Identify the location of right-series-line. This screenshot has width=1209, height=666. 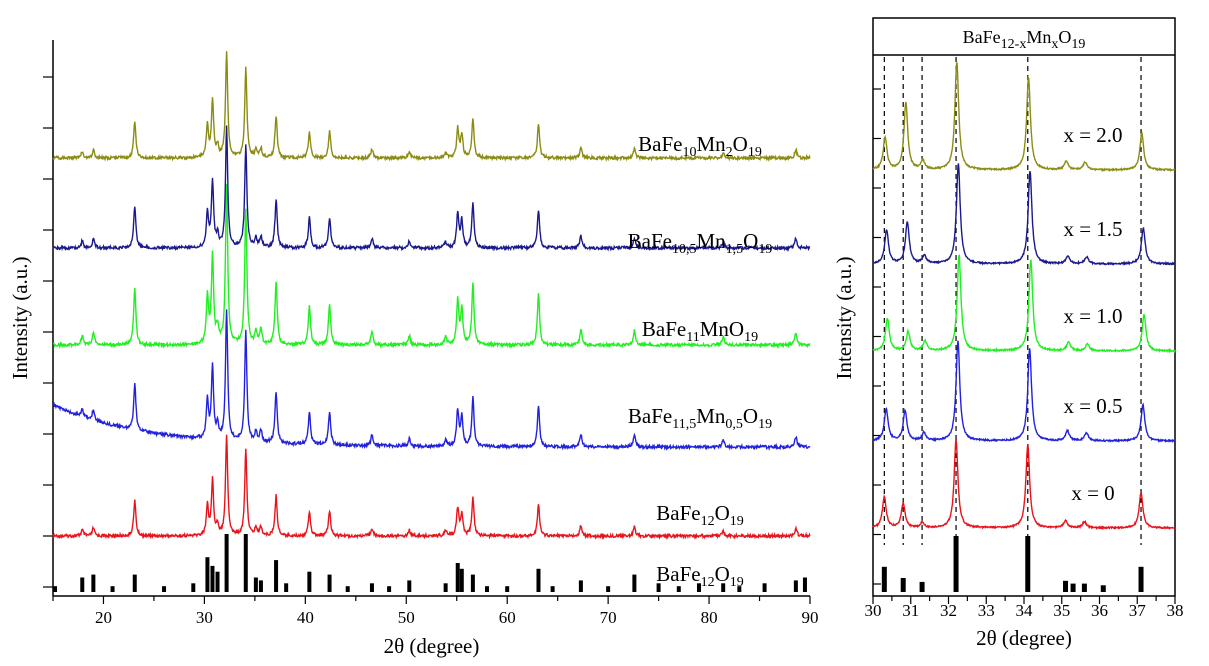
(1024, 485).